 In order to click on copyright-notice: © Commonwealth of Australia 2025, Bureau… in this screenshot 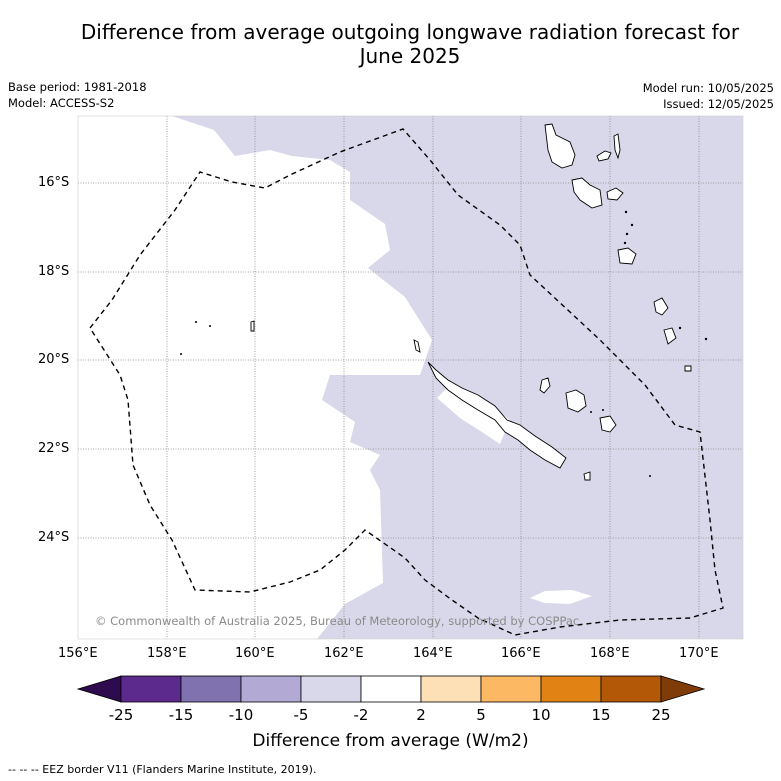, I will do `click(337, 621)`.